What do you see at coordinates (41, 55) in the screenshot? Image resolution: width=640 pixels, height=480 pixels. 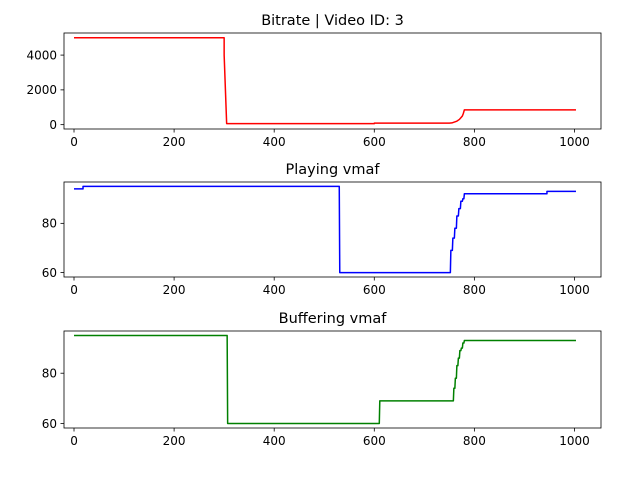 I see `y-tick-label: 4000` at bounding box center [41, 55].